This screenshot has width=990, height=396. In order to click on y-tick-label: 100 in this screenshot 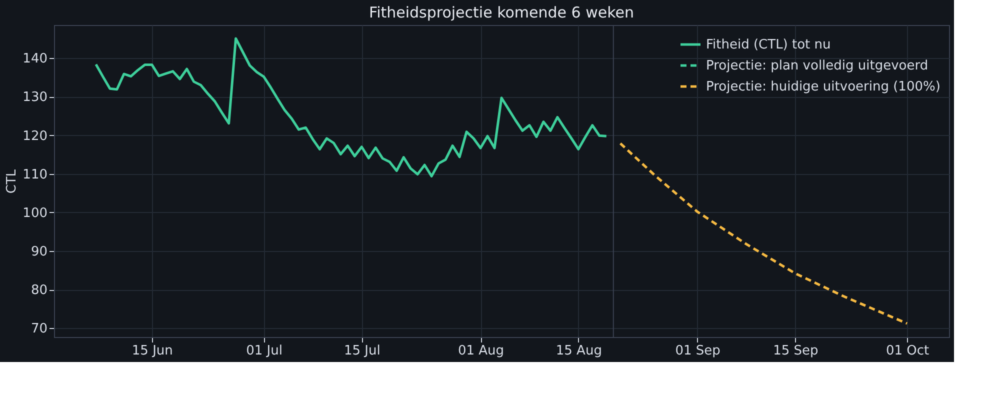, I will do `click(35, 213)`.